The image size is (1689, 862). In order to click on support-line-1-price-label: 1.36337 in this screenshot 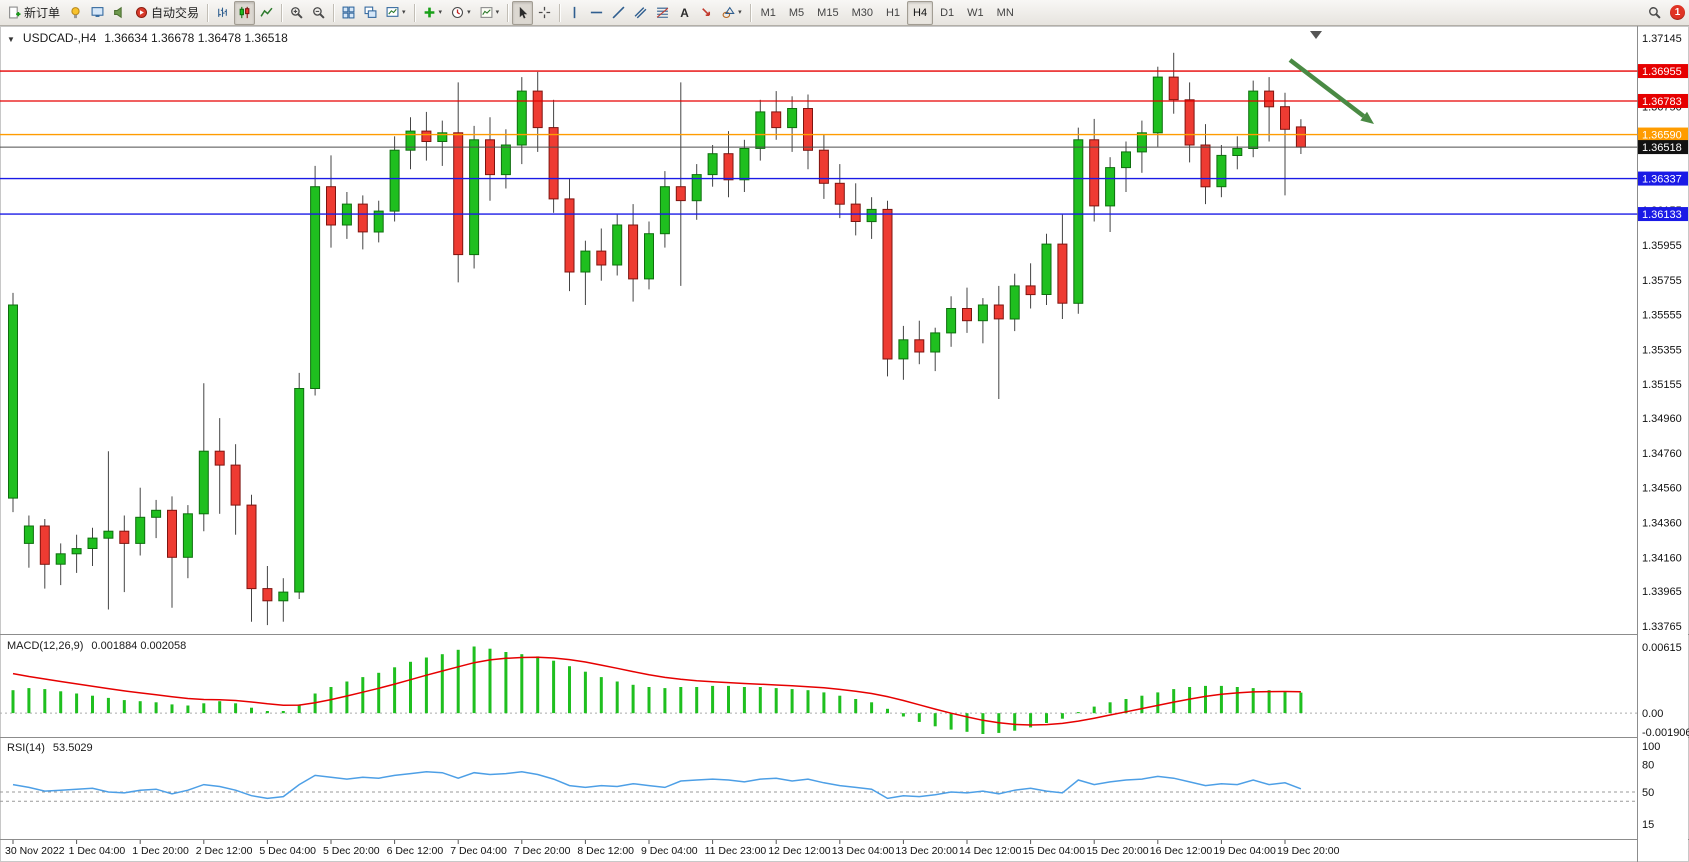, I will do `click(1662, 180)`.